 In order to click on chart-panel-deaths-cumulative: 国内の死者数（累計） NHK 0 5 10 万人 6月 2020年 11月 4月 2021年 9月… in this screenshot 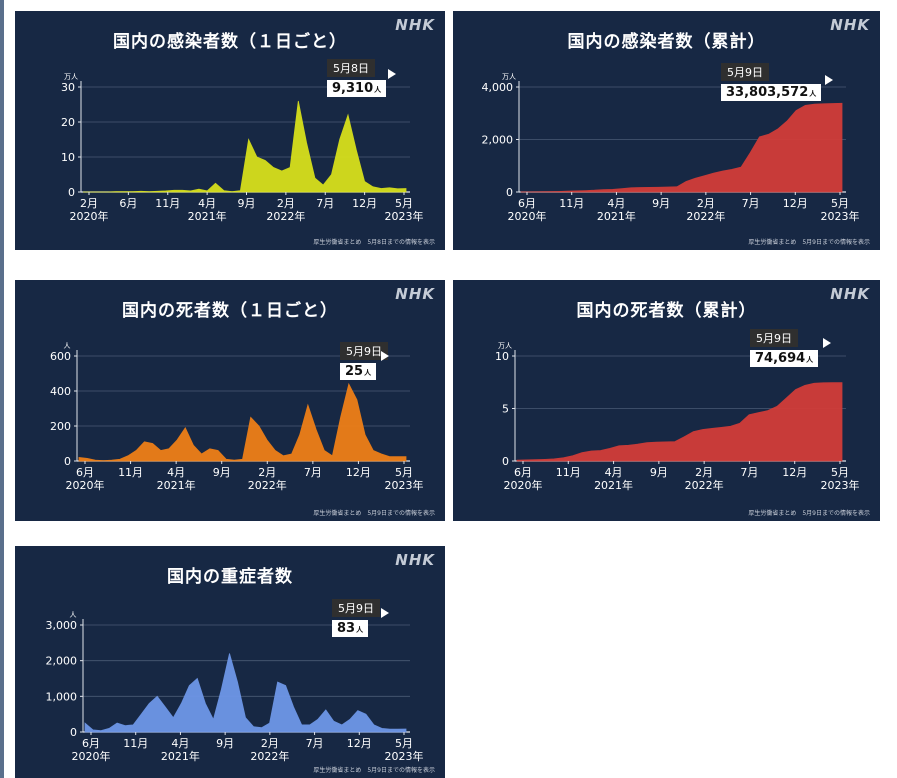, I will do `click(666, 400)`.